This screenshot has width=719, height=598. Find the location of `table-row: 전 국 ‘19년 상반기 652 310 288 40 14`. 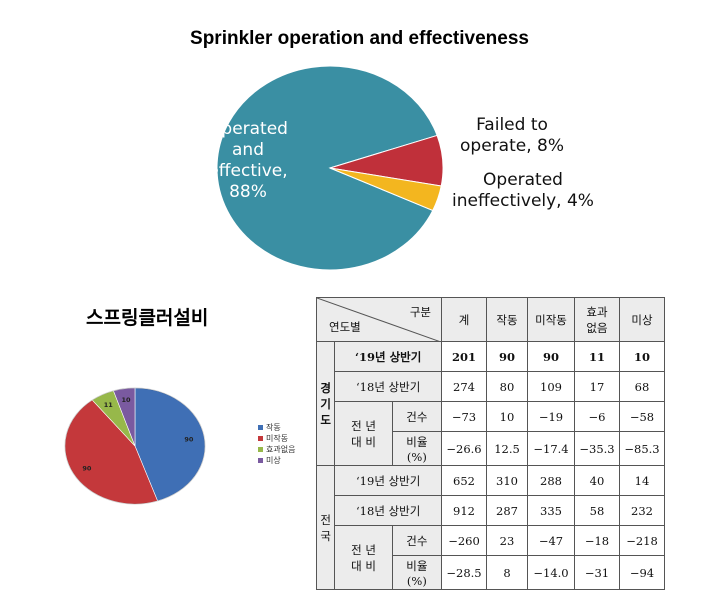

table-row: 전 국 ‘19년 상반기 652 310 288 40 14 is located at coordinates (490, 527).